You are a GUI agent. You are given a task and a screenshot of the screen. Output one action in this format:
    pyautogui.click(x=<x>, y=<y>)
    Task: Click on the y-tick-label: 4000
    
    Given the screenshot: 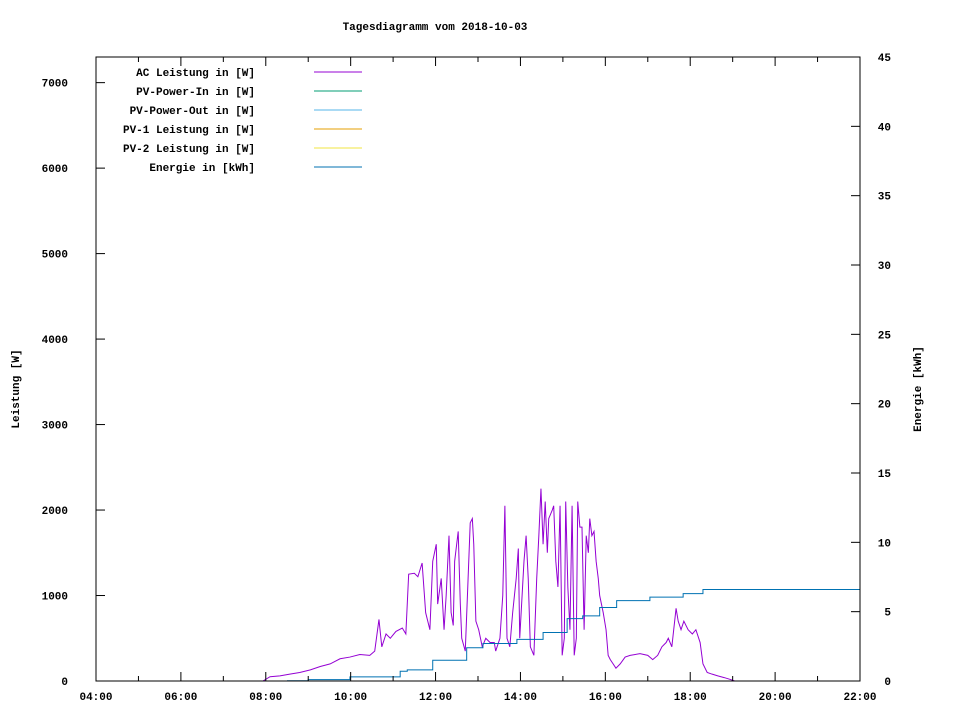 What is the action you would take?
    pyautogui.click(x=55, y=341)
    